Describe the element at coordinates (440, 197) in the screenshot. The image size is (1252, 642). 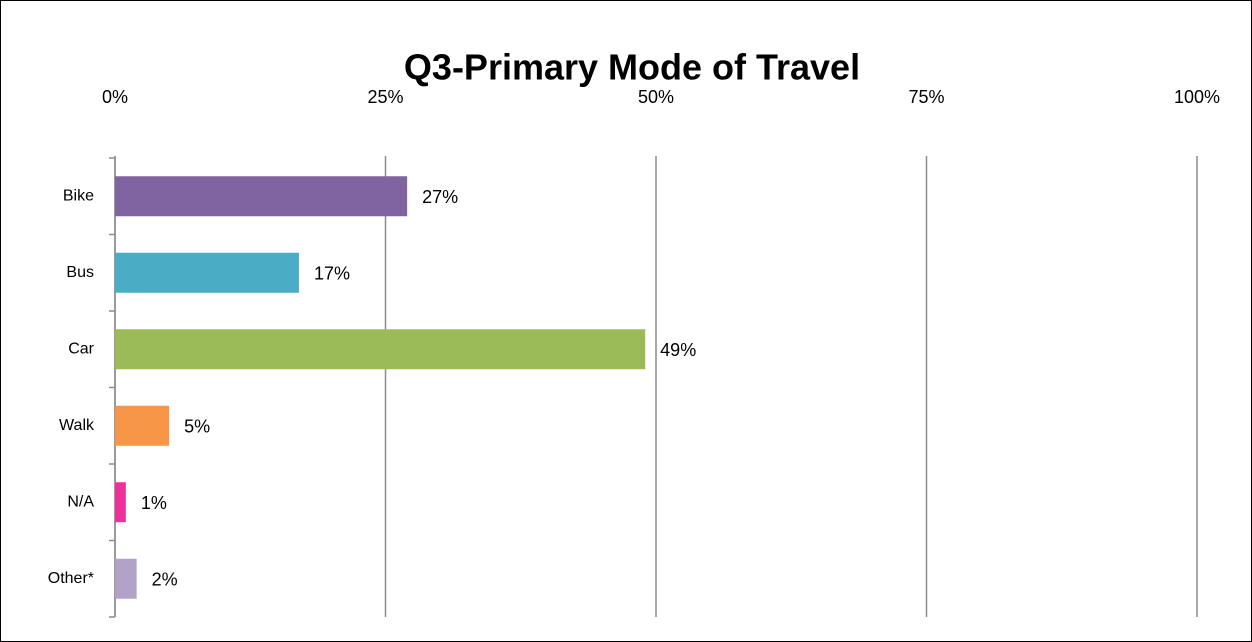
I see `data-label: 27%` at that location.